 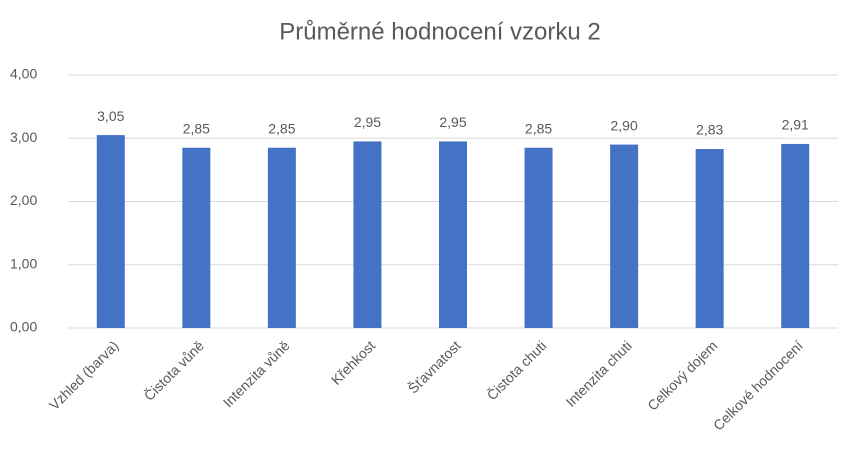 What do you see at coordinates (440, 31) in the screenshot?
I see `chart-title: Průměrné hodnocení vzorku 2` at bounding box center [440, 31].